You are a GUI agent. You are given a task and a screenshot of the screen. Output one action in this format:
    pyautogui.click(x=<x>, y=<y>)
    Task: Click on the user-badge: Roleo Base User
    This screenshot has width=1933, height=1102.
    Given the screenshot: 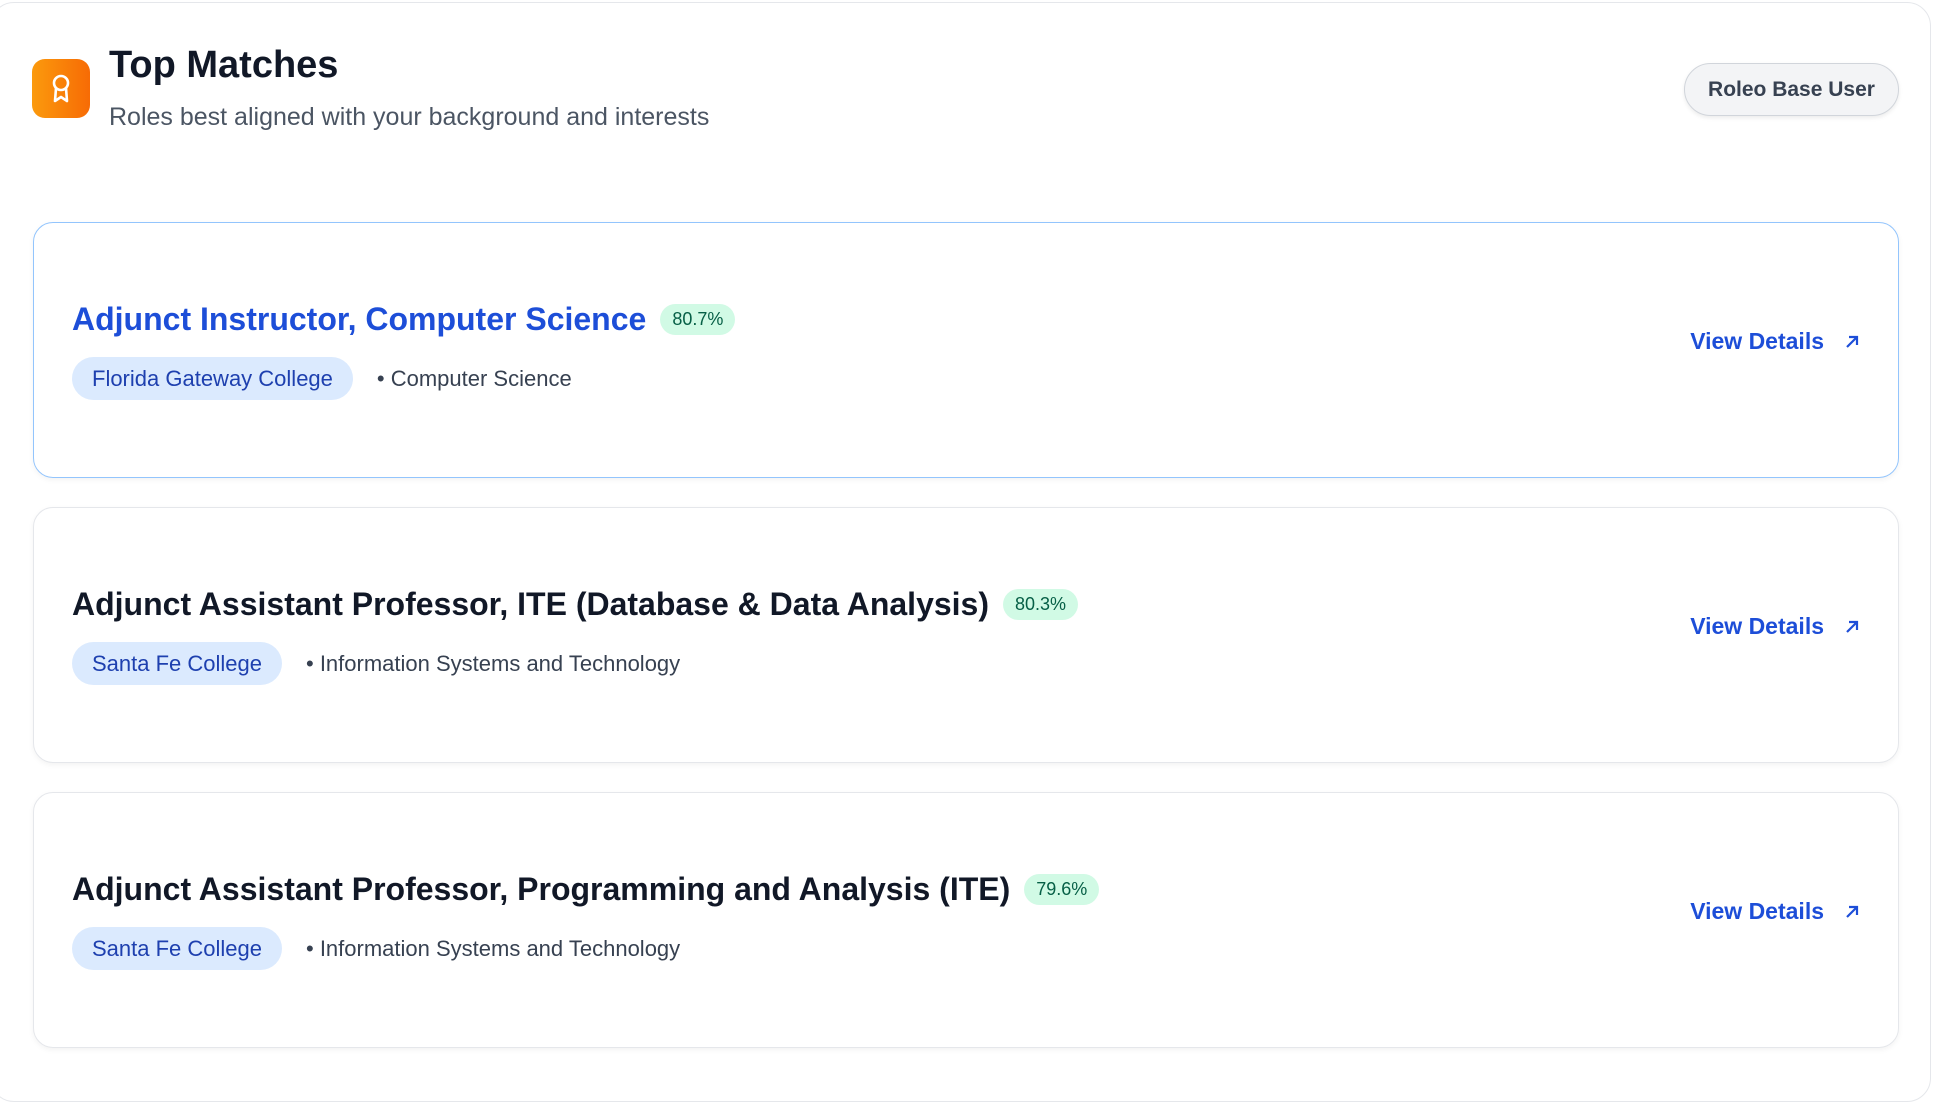 What is the action you would take?
    pyautogui.click(x=1791, y=89)
    